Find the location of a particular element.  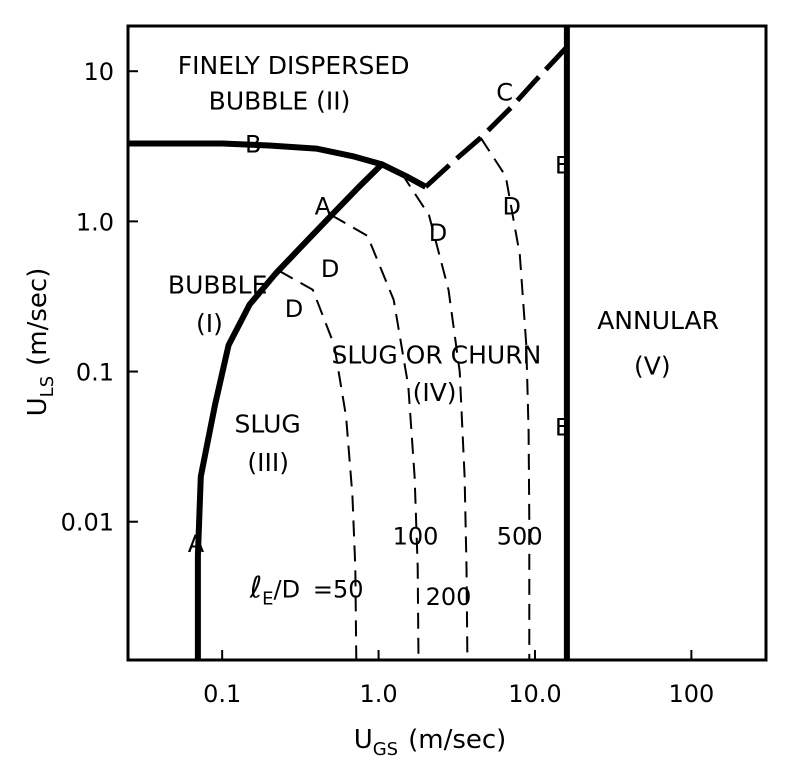

x-tick-label-1: 1.0 is located at coordinates (378, 694).